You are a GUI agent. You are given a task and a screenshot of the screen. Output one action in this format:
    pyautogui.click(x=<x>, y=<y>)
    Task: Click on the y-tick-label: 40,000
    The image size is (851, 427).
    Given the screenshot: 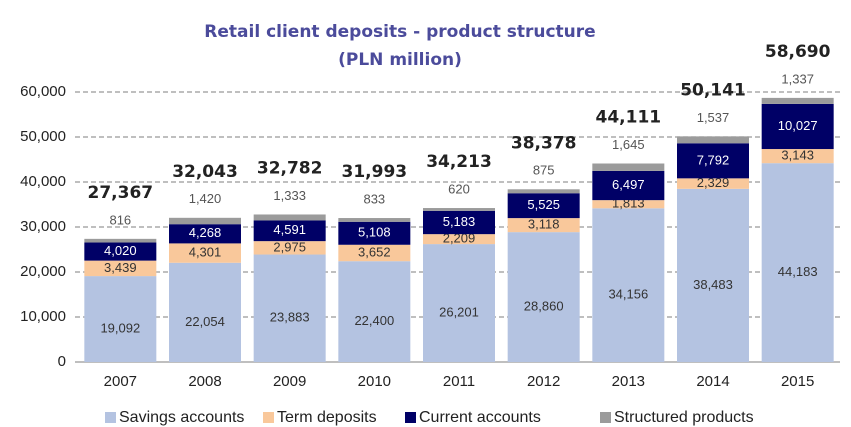 What is the action you would take?
    pyautogui.click(x=43, y=181)
    